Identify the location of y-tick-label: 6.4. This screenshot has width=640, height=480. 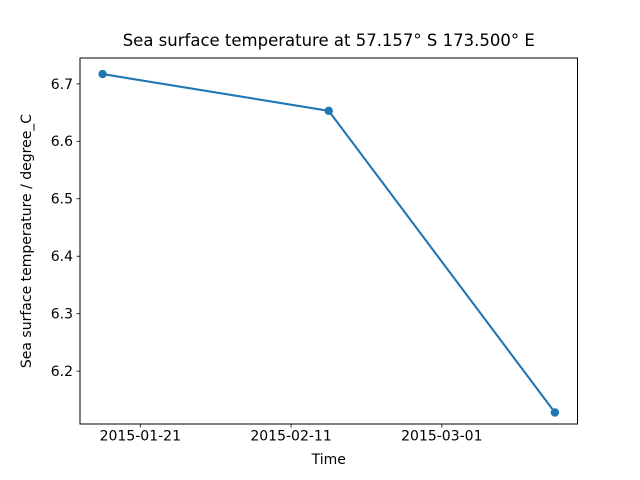
(62, 257).